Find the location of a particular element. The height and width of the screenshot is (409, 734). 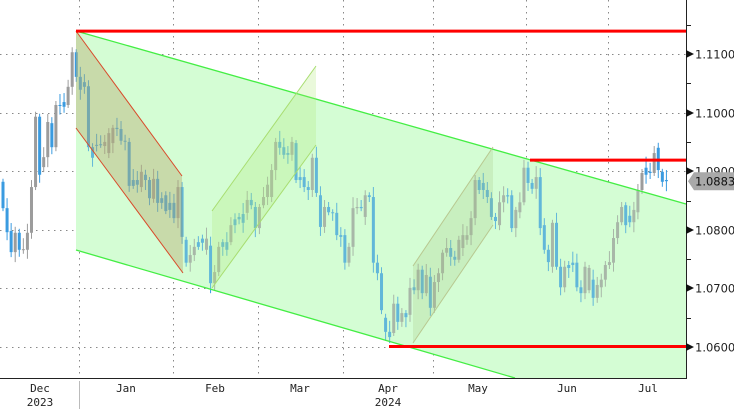

x-tick-label: Jan is located at coordinates (126, 388).